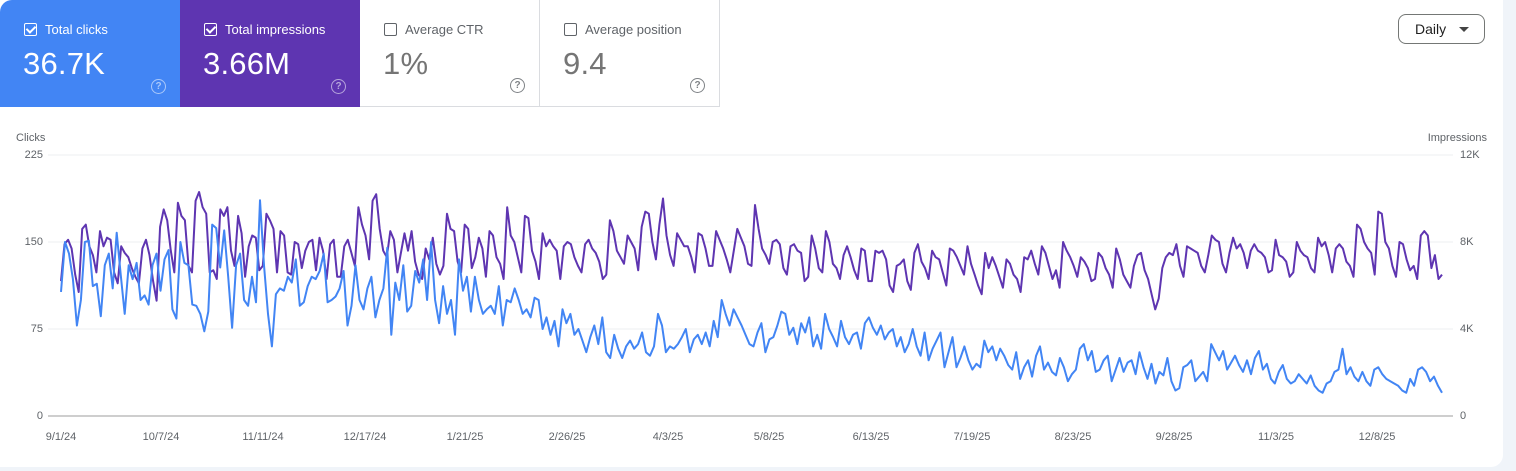 The width and height of the screenshot is (1516, 471). What do you see at coordinates (263, 437) in the screenshot?
I see `x-tick: 11/11/24` at bounding box center [263, 437].